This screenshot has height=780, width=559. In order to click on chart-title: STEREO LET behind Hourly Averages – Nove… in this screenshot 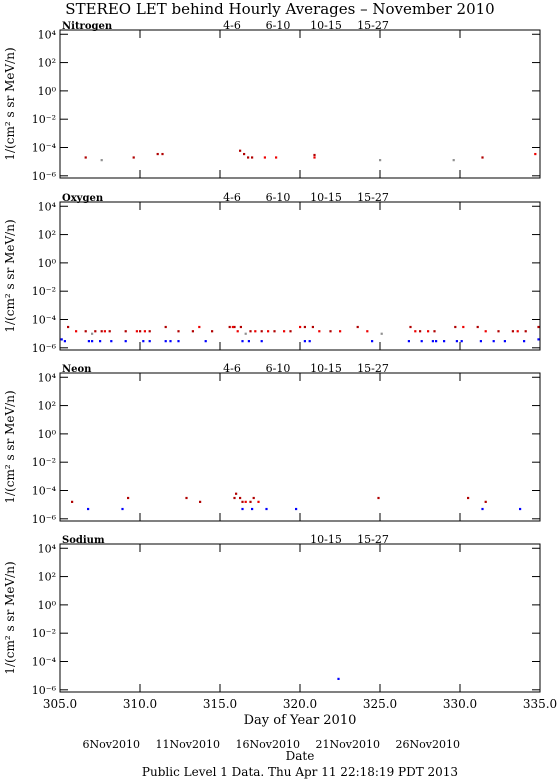, I will do `click(279, 9)`.